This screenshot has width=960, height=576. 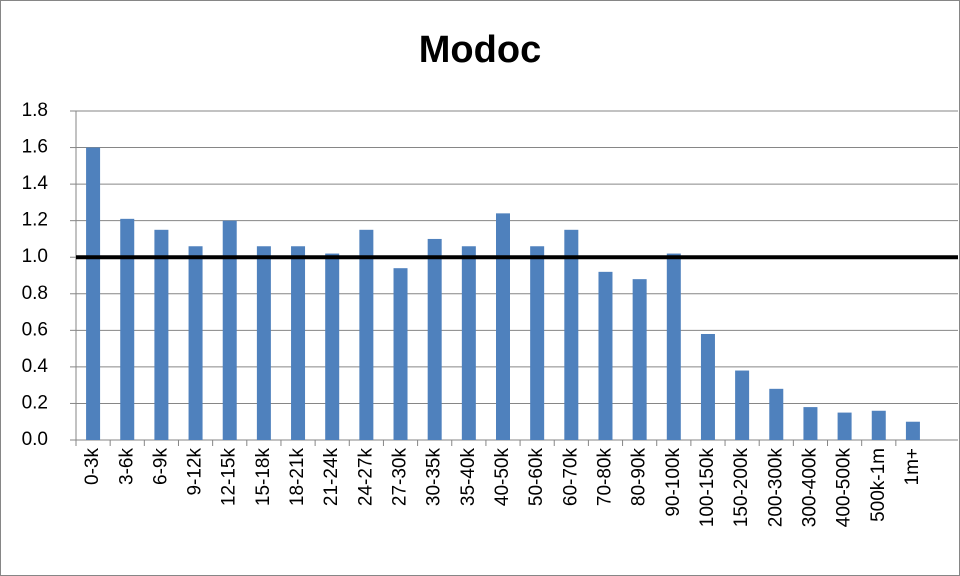 What do you see at coordinates (400, 477) in the screenshot?
I see `x-tick-label: 27-30k` at bounding box center [400, 477].